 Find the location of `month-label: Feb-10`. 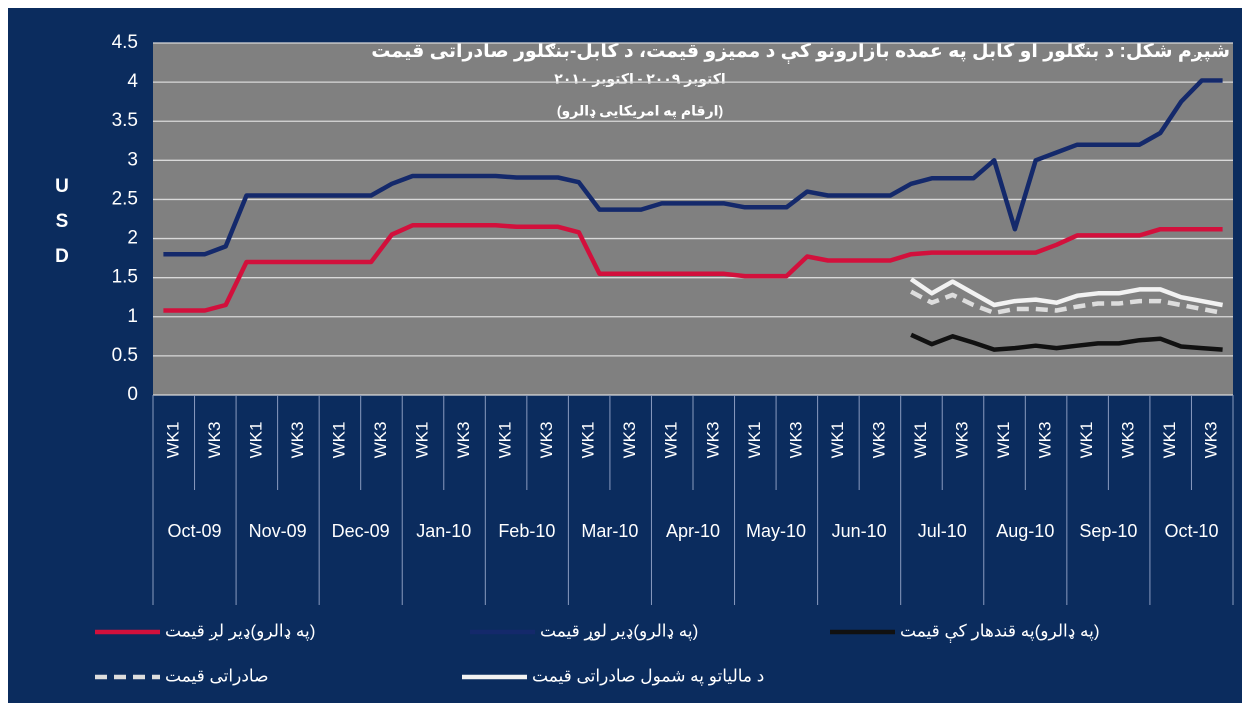

month-label: Feb-10 is located at coordinates (526, 531).